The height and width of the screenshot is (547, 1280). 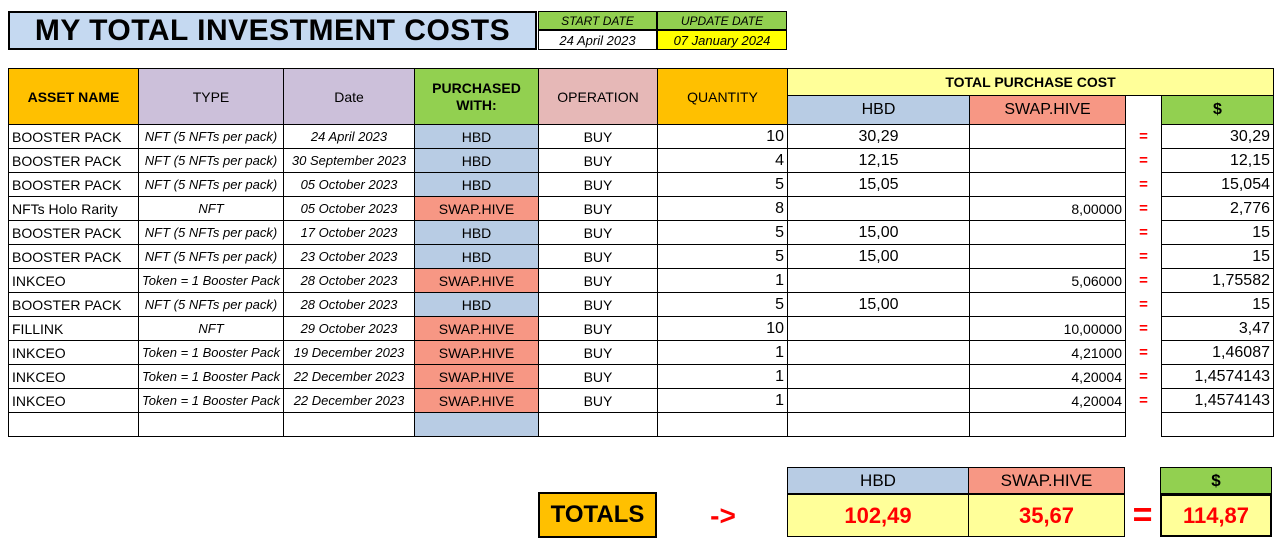 I want to click on cell-dollar: 1,4574143, so click(x=1217, y=376).